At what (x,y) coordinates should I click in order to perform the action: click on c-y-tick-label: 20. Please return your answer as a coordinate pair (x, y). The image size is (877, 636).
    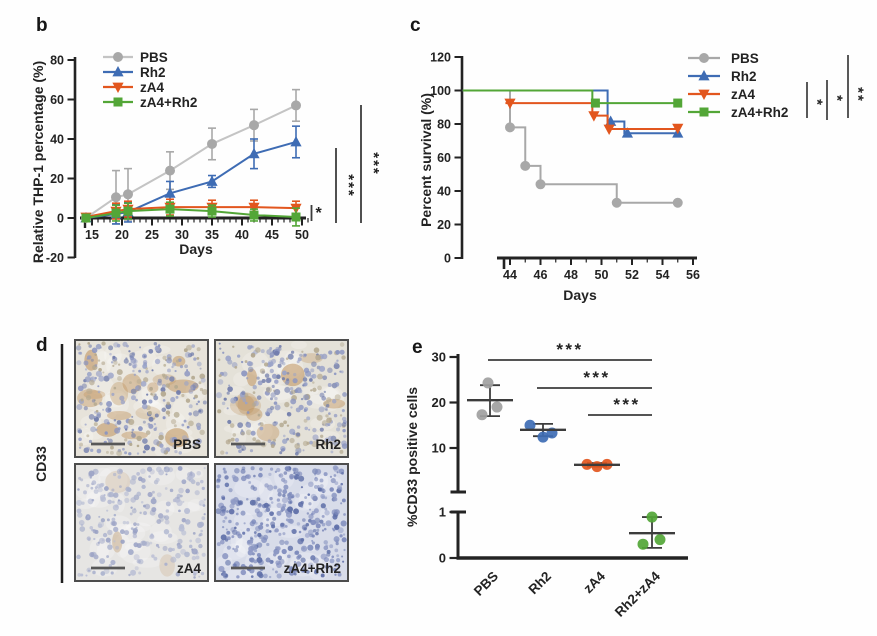
    Looking at the image, I should click on (444, 225).